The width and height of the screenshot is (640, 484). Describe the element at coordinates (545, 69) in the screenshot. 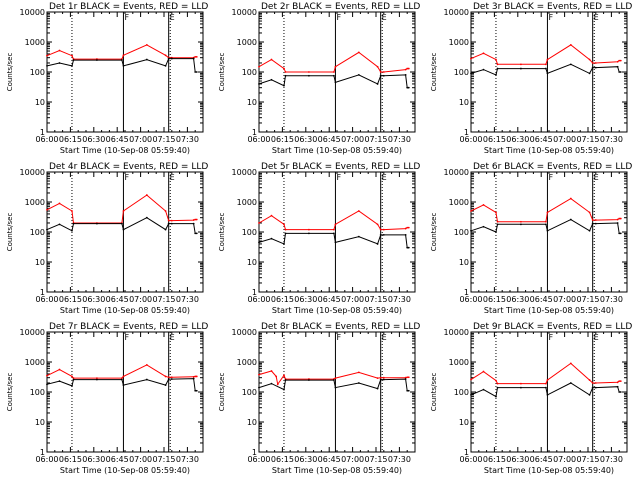

I see `series-line-events` at that location.